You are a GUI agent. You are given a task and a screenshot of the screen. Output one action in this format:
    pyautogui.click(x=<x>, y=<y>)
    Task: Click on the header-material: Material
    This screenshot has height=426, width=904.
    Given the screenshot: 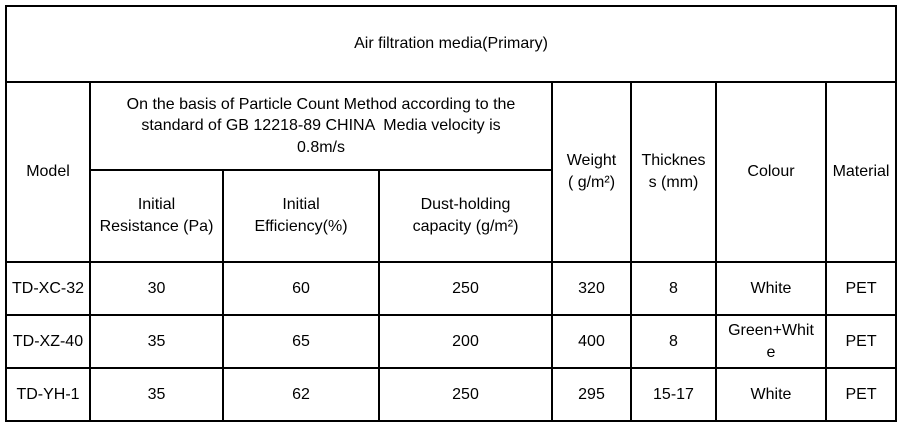 What is the action you would take?
    pyautogui.click(x=861, y=172)
    